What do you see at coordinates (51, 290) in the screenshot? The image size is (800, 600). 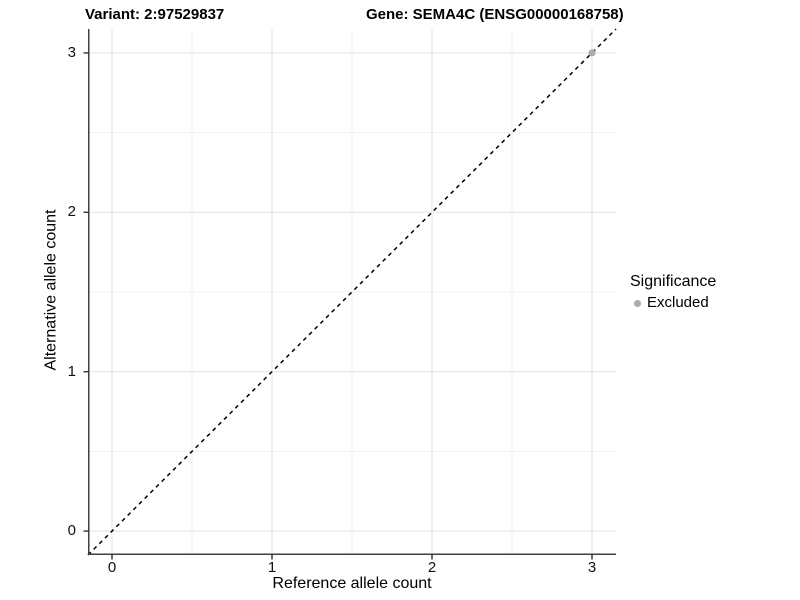 I see `y-axis-title: Alternative allele count` at bounding box center [51, 290].